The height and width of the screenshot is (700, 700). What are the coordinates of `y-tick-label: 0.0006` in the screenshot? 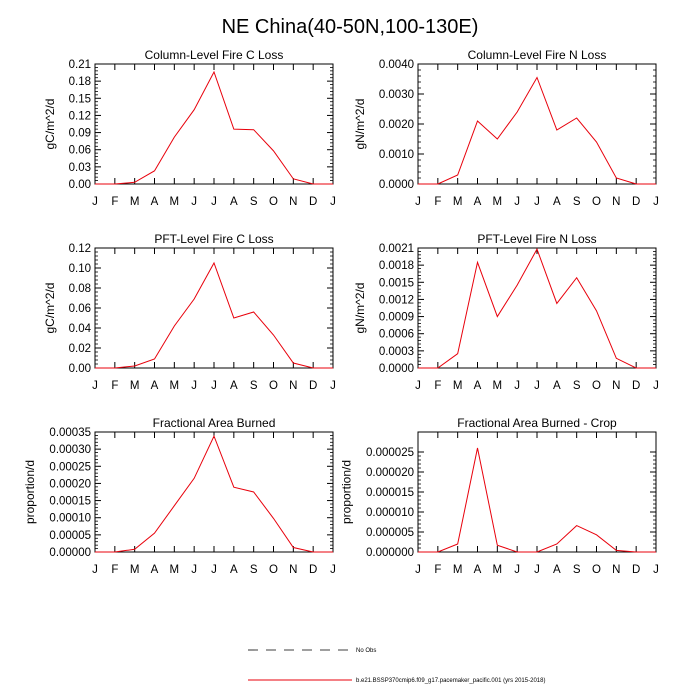 It's located at (396, 335).